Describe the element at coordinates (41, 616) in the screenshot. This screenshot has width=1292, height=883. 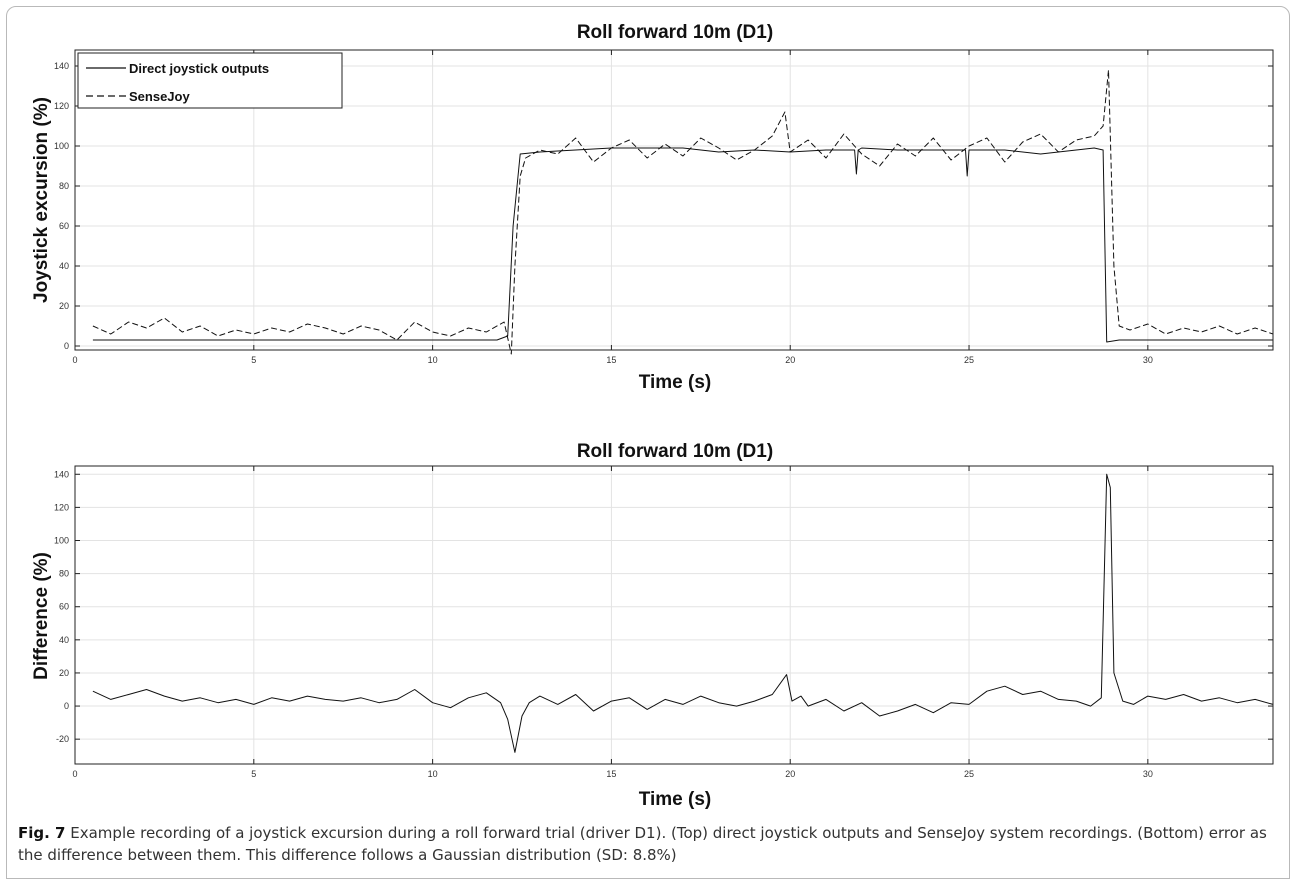
I see `bottom-chart-ylabel: Difference (%)` at that location.